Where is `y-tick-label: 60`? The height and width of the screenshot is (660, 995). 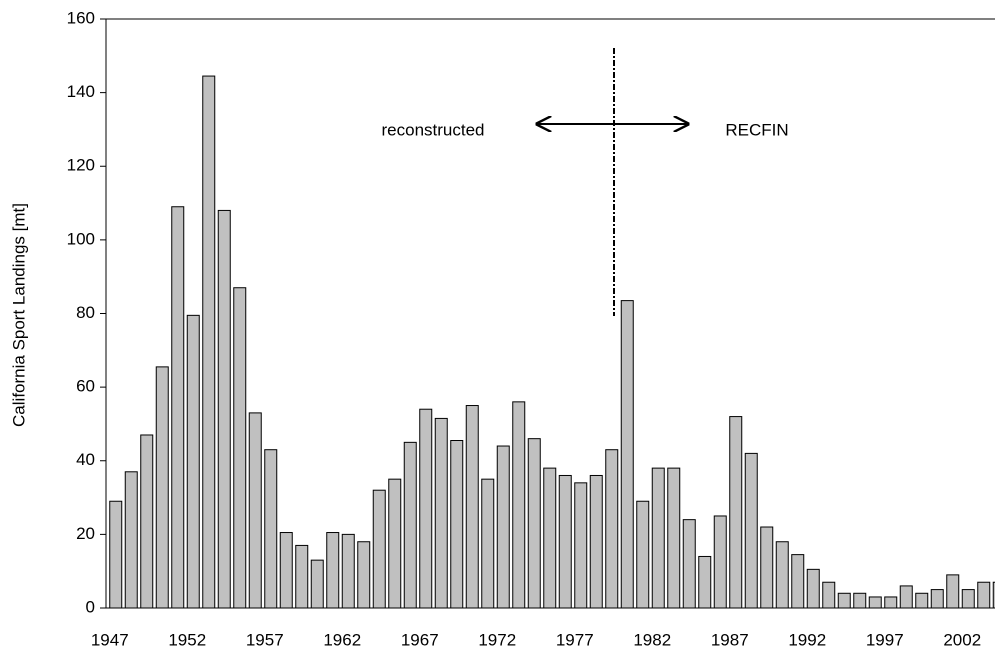 y-tick-label: 60 is located at coordinates (85, 386).